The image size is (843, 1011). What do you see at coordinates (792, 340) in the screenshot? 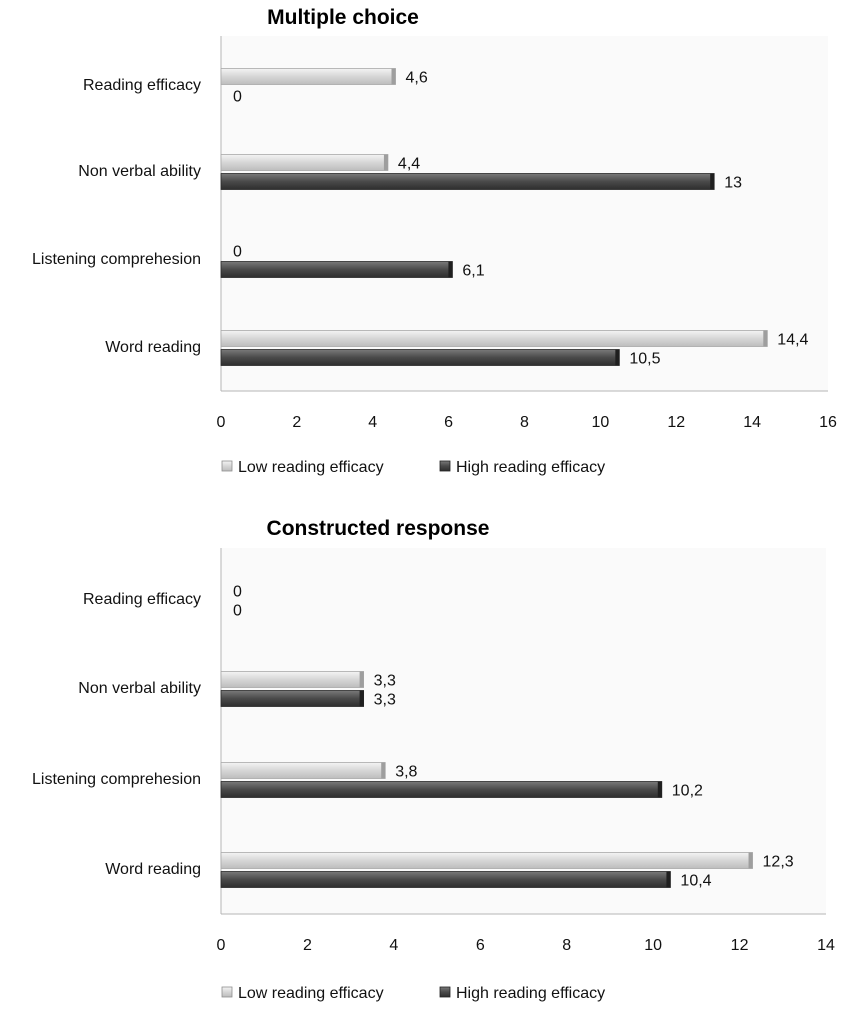
I see `data-label: 14,4` at bounding box center [792, 340].